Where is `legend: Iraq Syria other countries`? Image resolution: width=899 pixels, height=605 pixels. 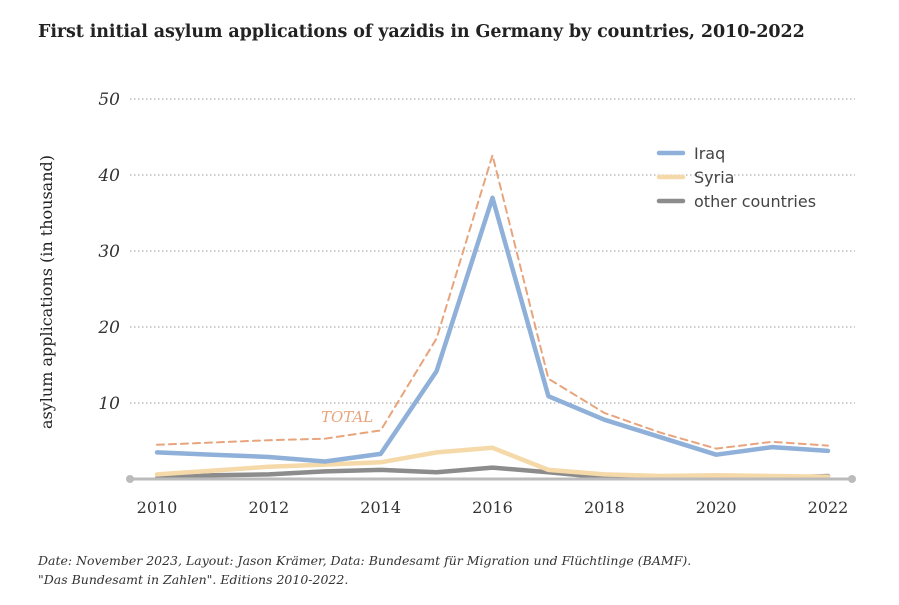 legend: Iraq Syria other countries is located at coordinates (736, 177).